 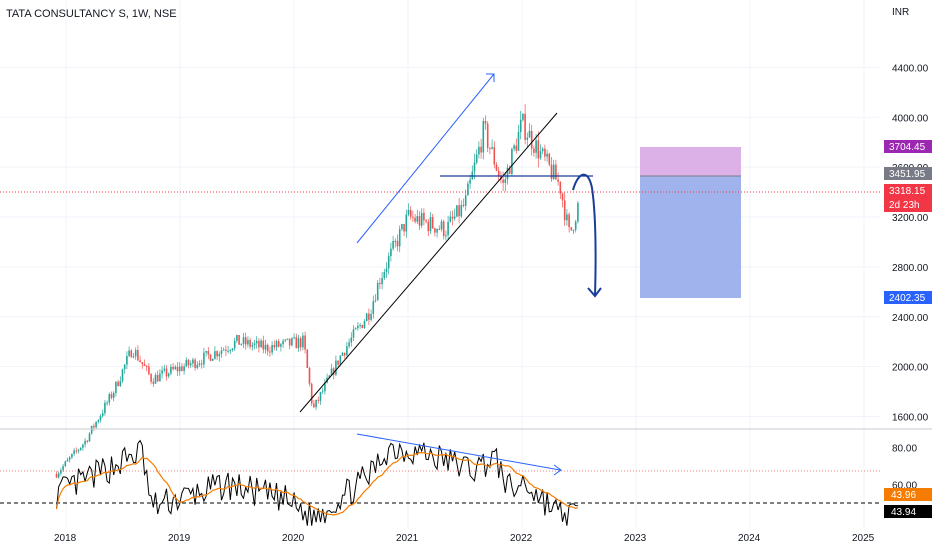 What do you see at coordinates (407, 538) in the screenshot?
I see `time-tick-2021: 2021` at bounding box center [407, 538].